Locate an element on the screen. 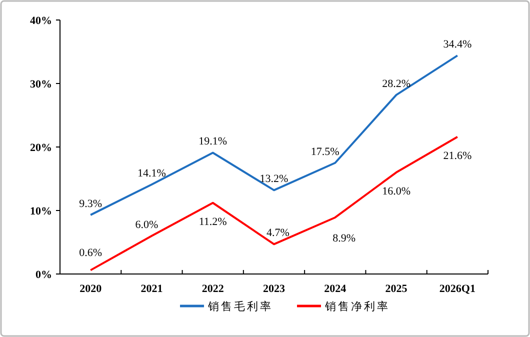 This screenshot has width=530, height=337. x-tick-label: 2021 is located at coordinates (151, 289).